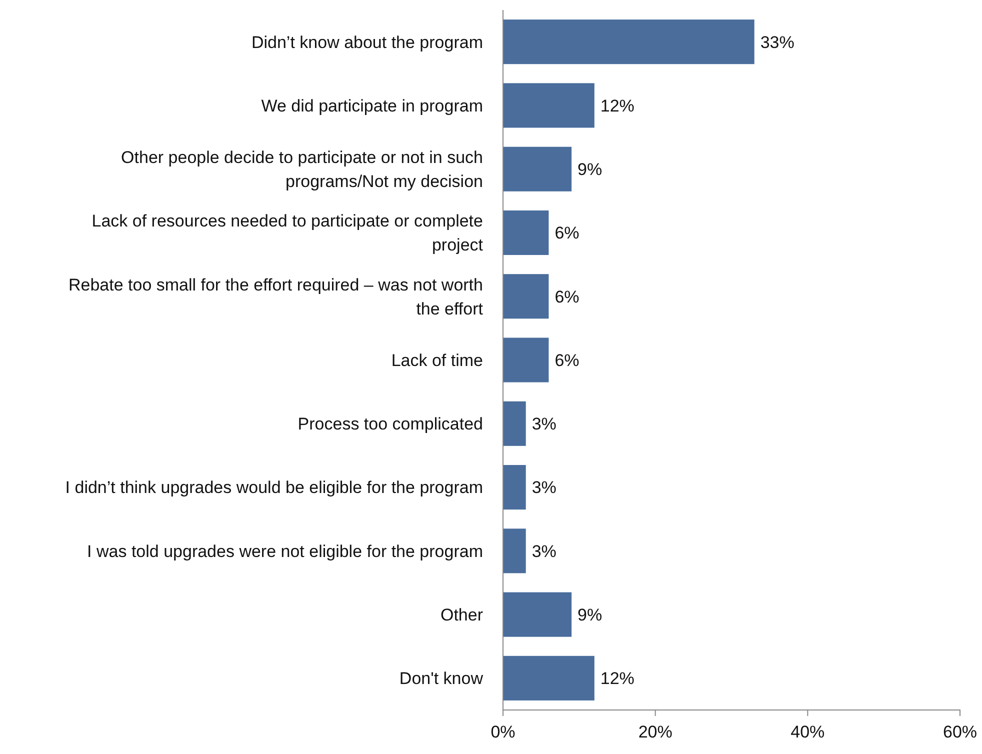  What do you see at coordinates (503, 732) in the screenshot?
I see `x-tick-label: 0%` at bounding box center [503, 732].